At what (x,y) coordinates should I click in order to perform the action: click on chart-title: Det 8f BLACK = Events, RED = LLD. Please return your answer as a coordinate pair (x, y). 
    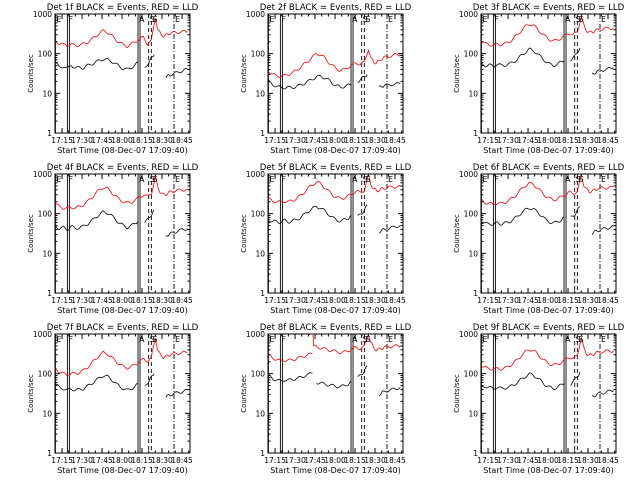
    Looking at the image, I should click on (336, 328).